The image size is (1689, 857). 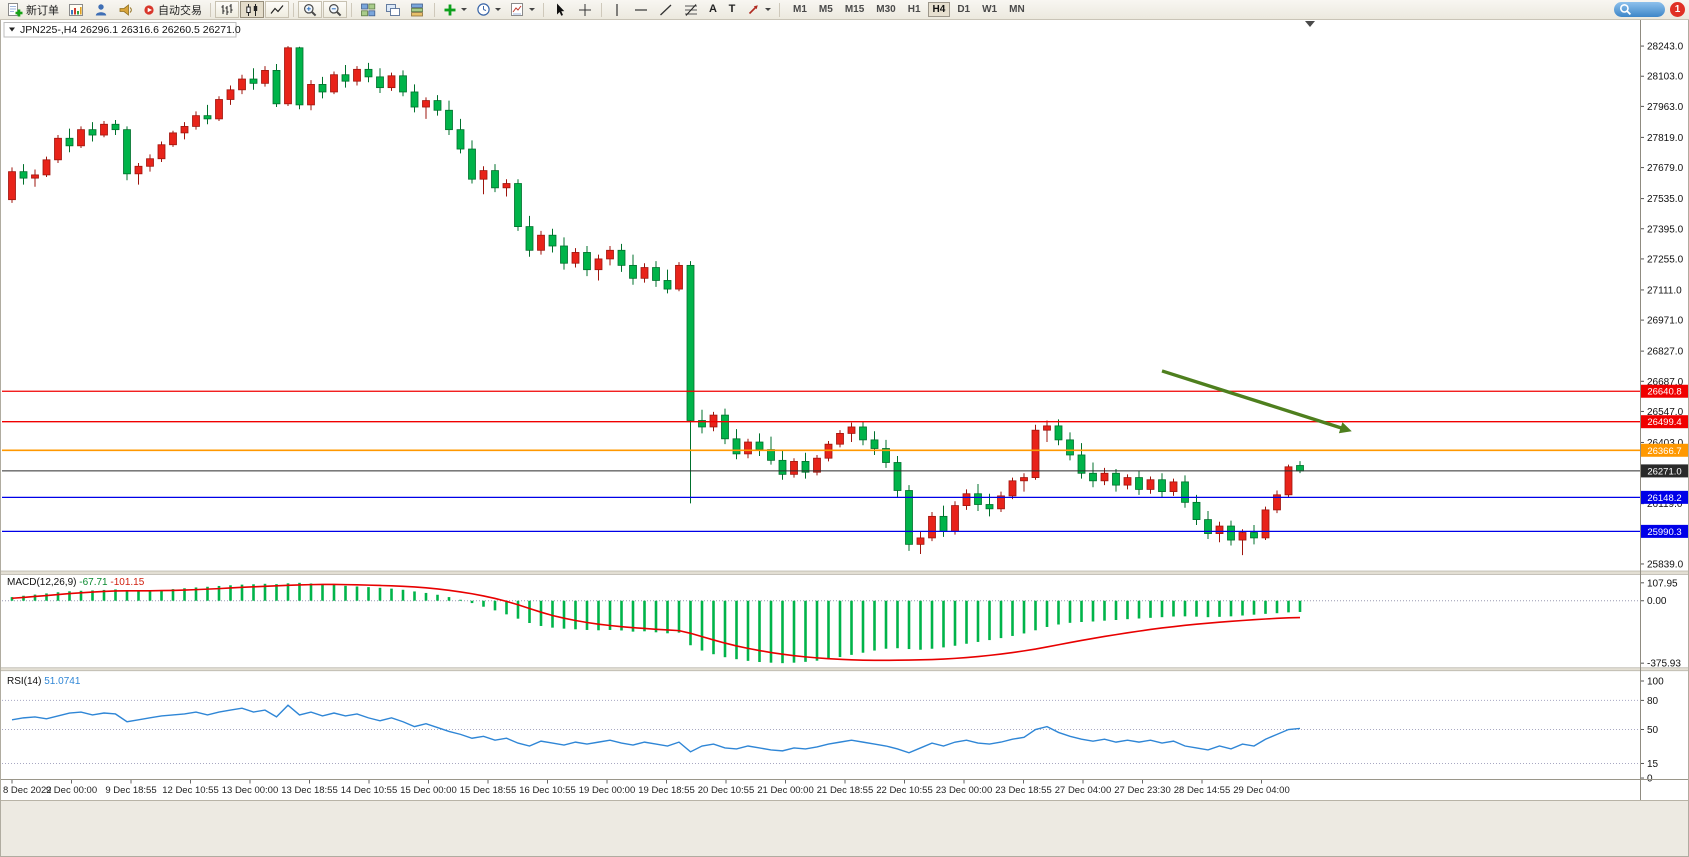 What do you see at coordinates (33, 9) in the screenshot?
I see `new-order-button: 新订单` at bounding box center [33, 9].